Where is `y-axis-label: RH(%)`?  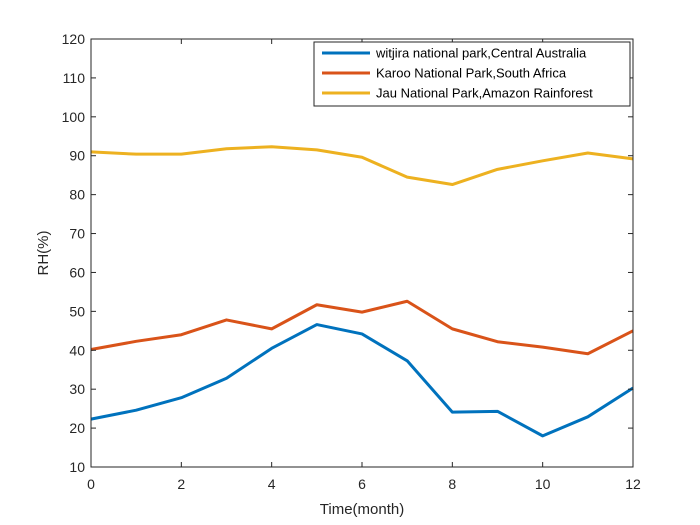 y-axis-label: RH(%) is located at coordinates (43, 253).